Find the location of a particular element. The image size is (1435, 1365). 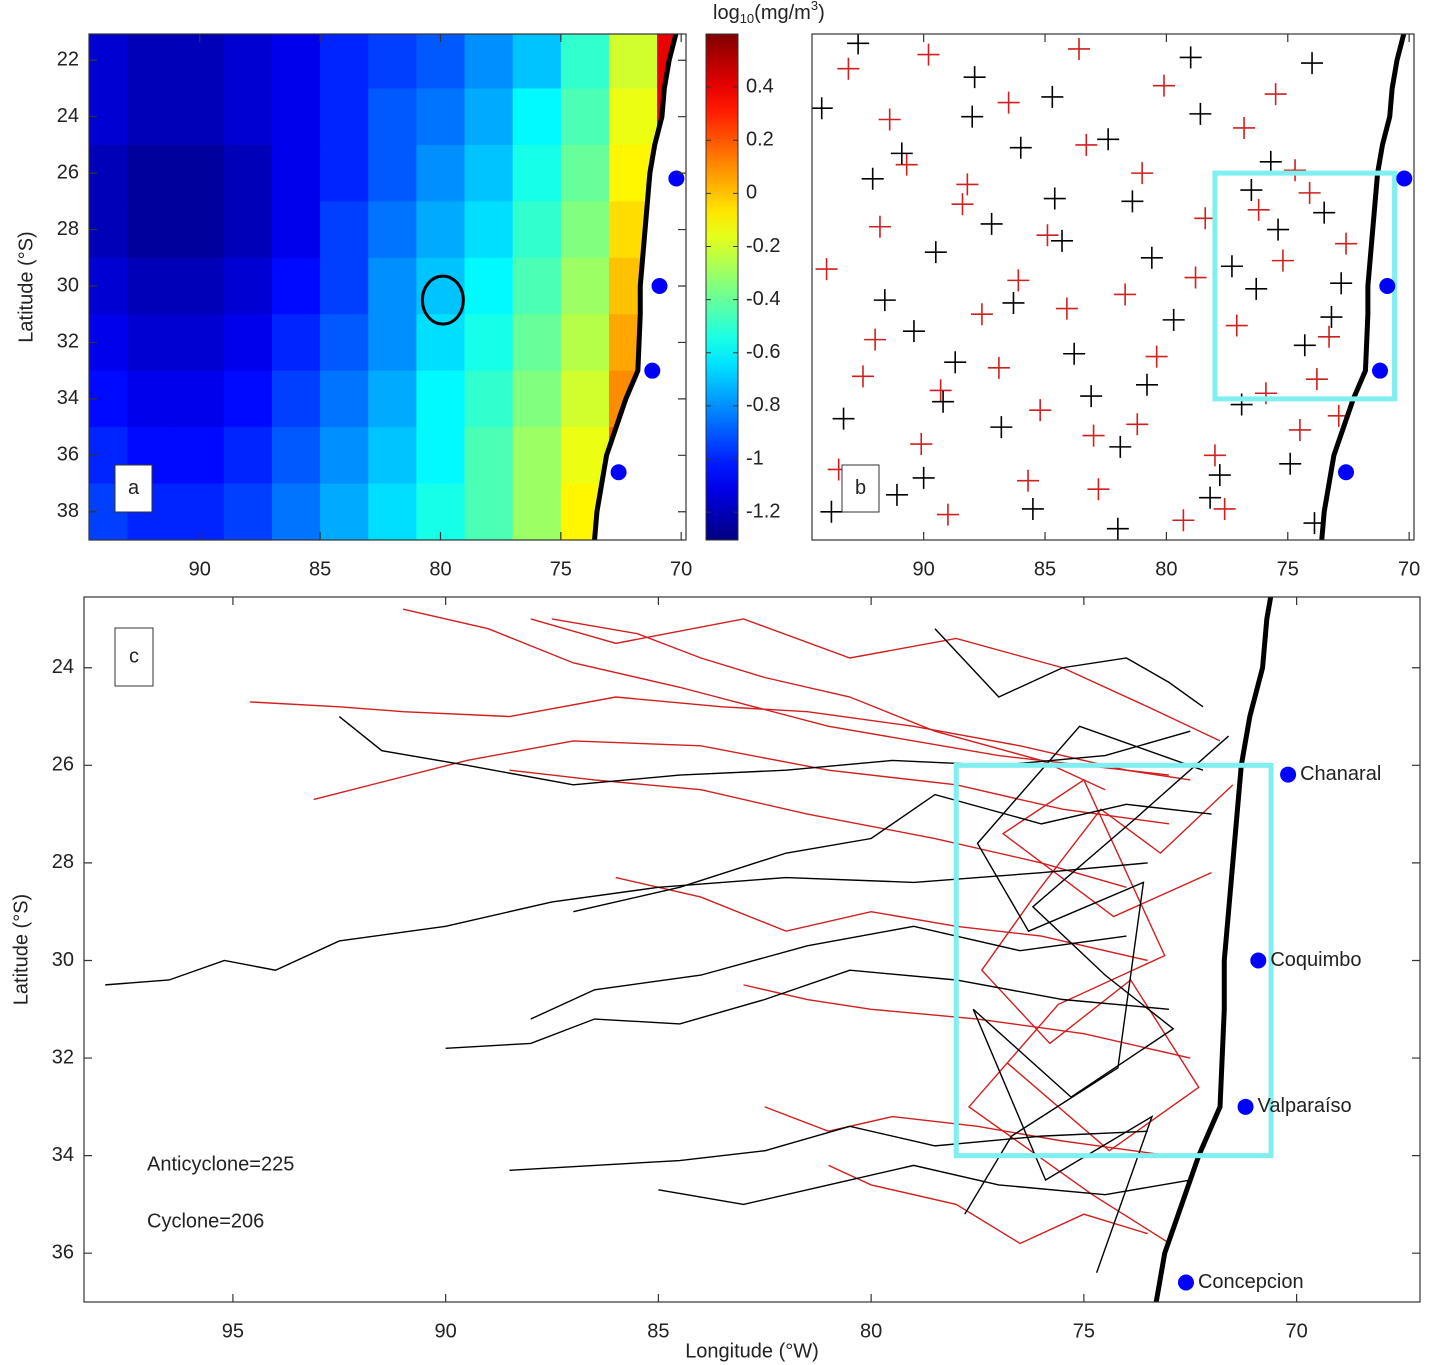

panel-label: a is located at coordinates (134, 488).